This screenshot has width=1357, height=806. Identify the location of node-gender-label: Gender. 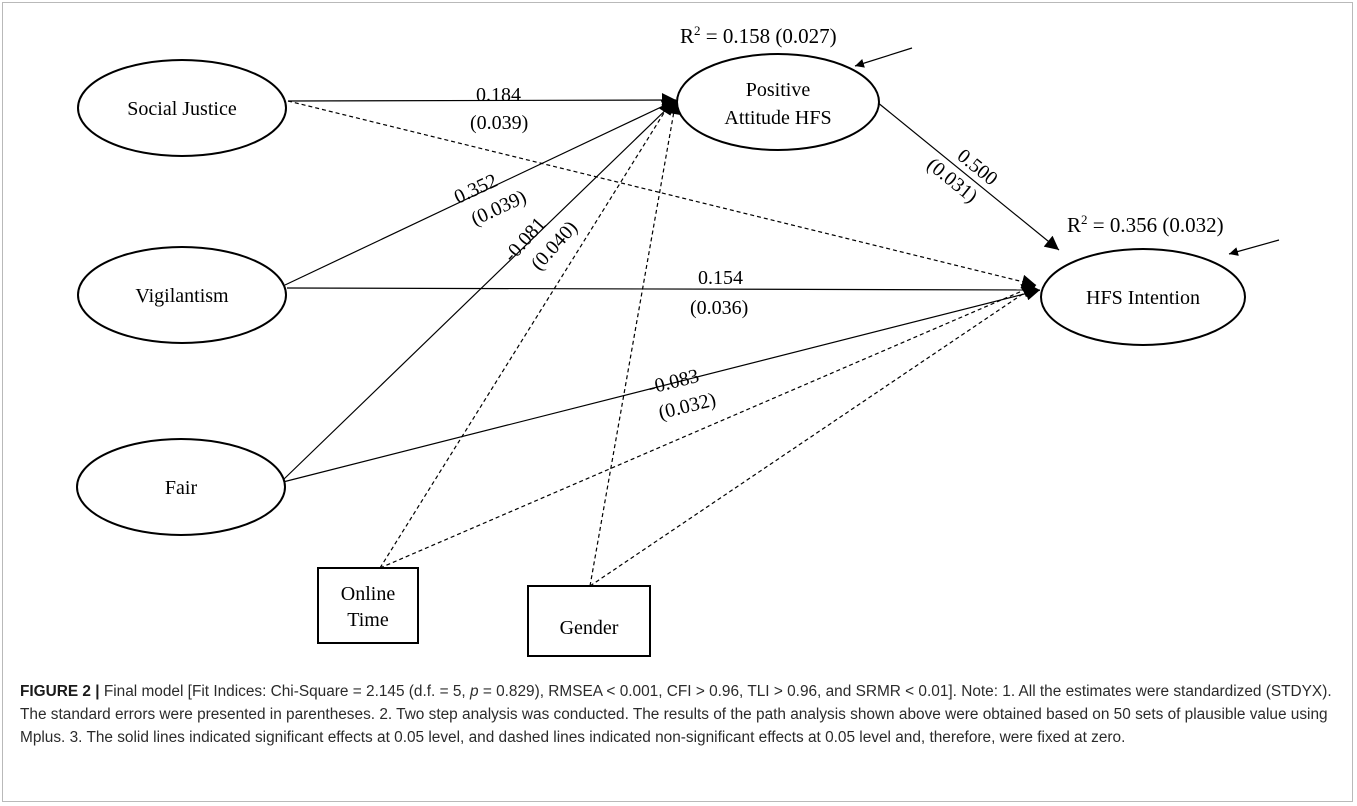
(589, 628).